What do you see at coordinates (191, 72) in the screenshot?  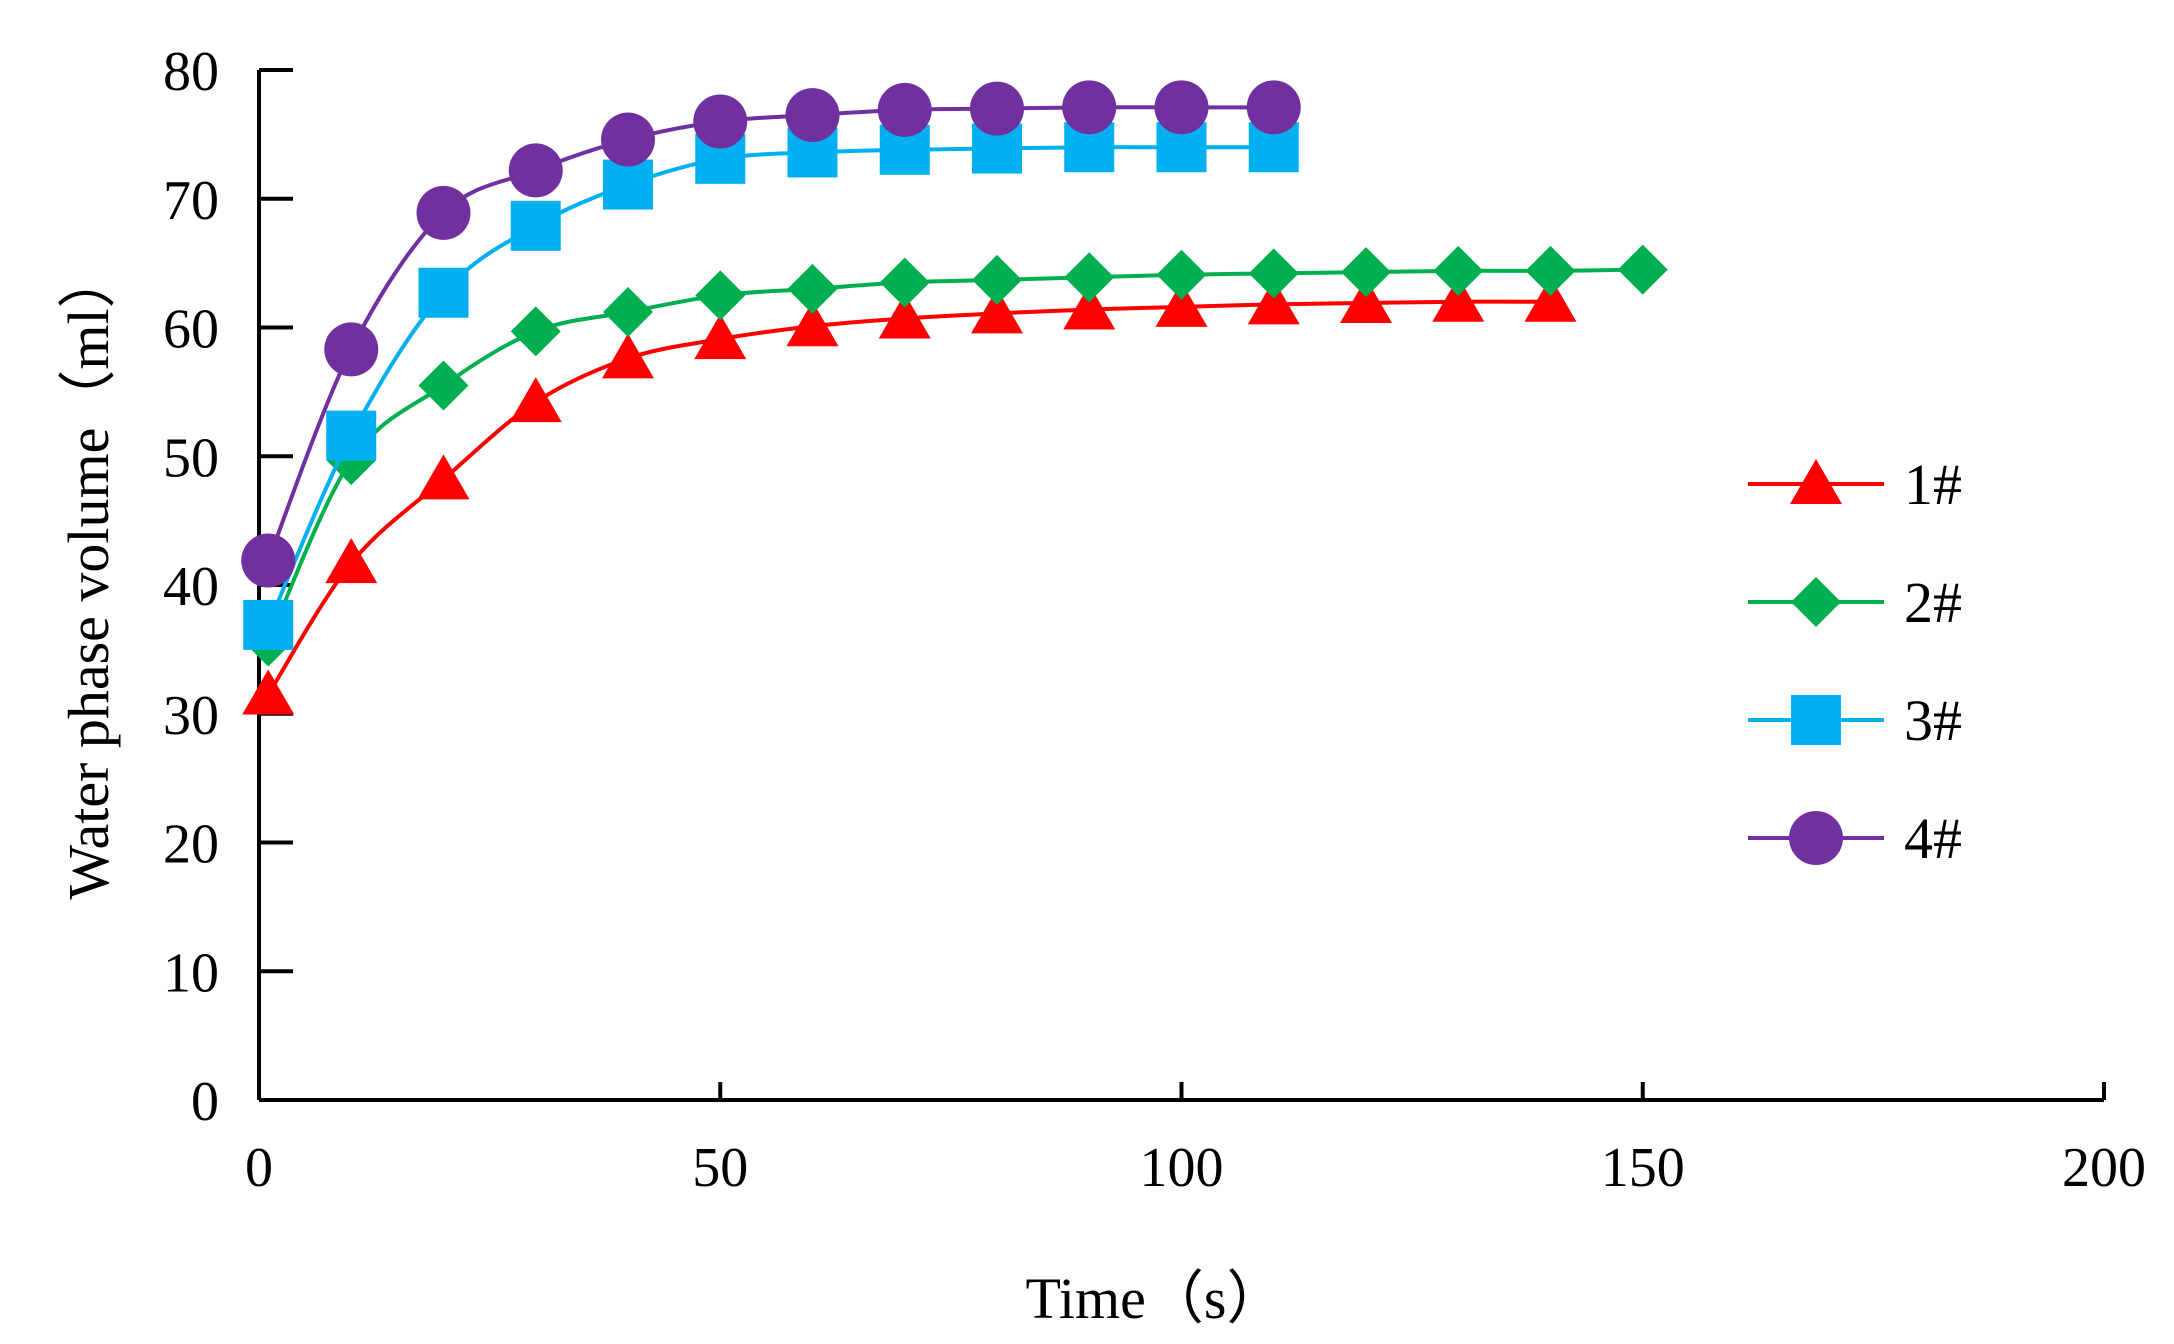 I see `y-tick-label: 80` at bounding box center [191, 72].